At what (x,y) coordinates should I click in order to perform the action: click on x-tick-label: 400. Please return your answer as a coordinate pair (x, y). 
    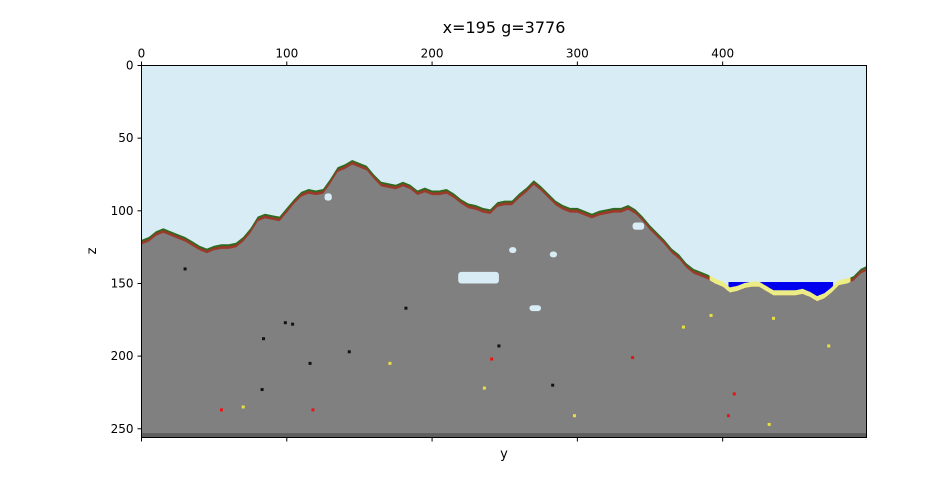
    Looking at the image, I should click on (722, 54).